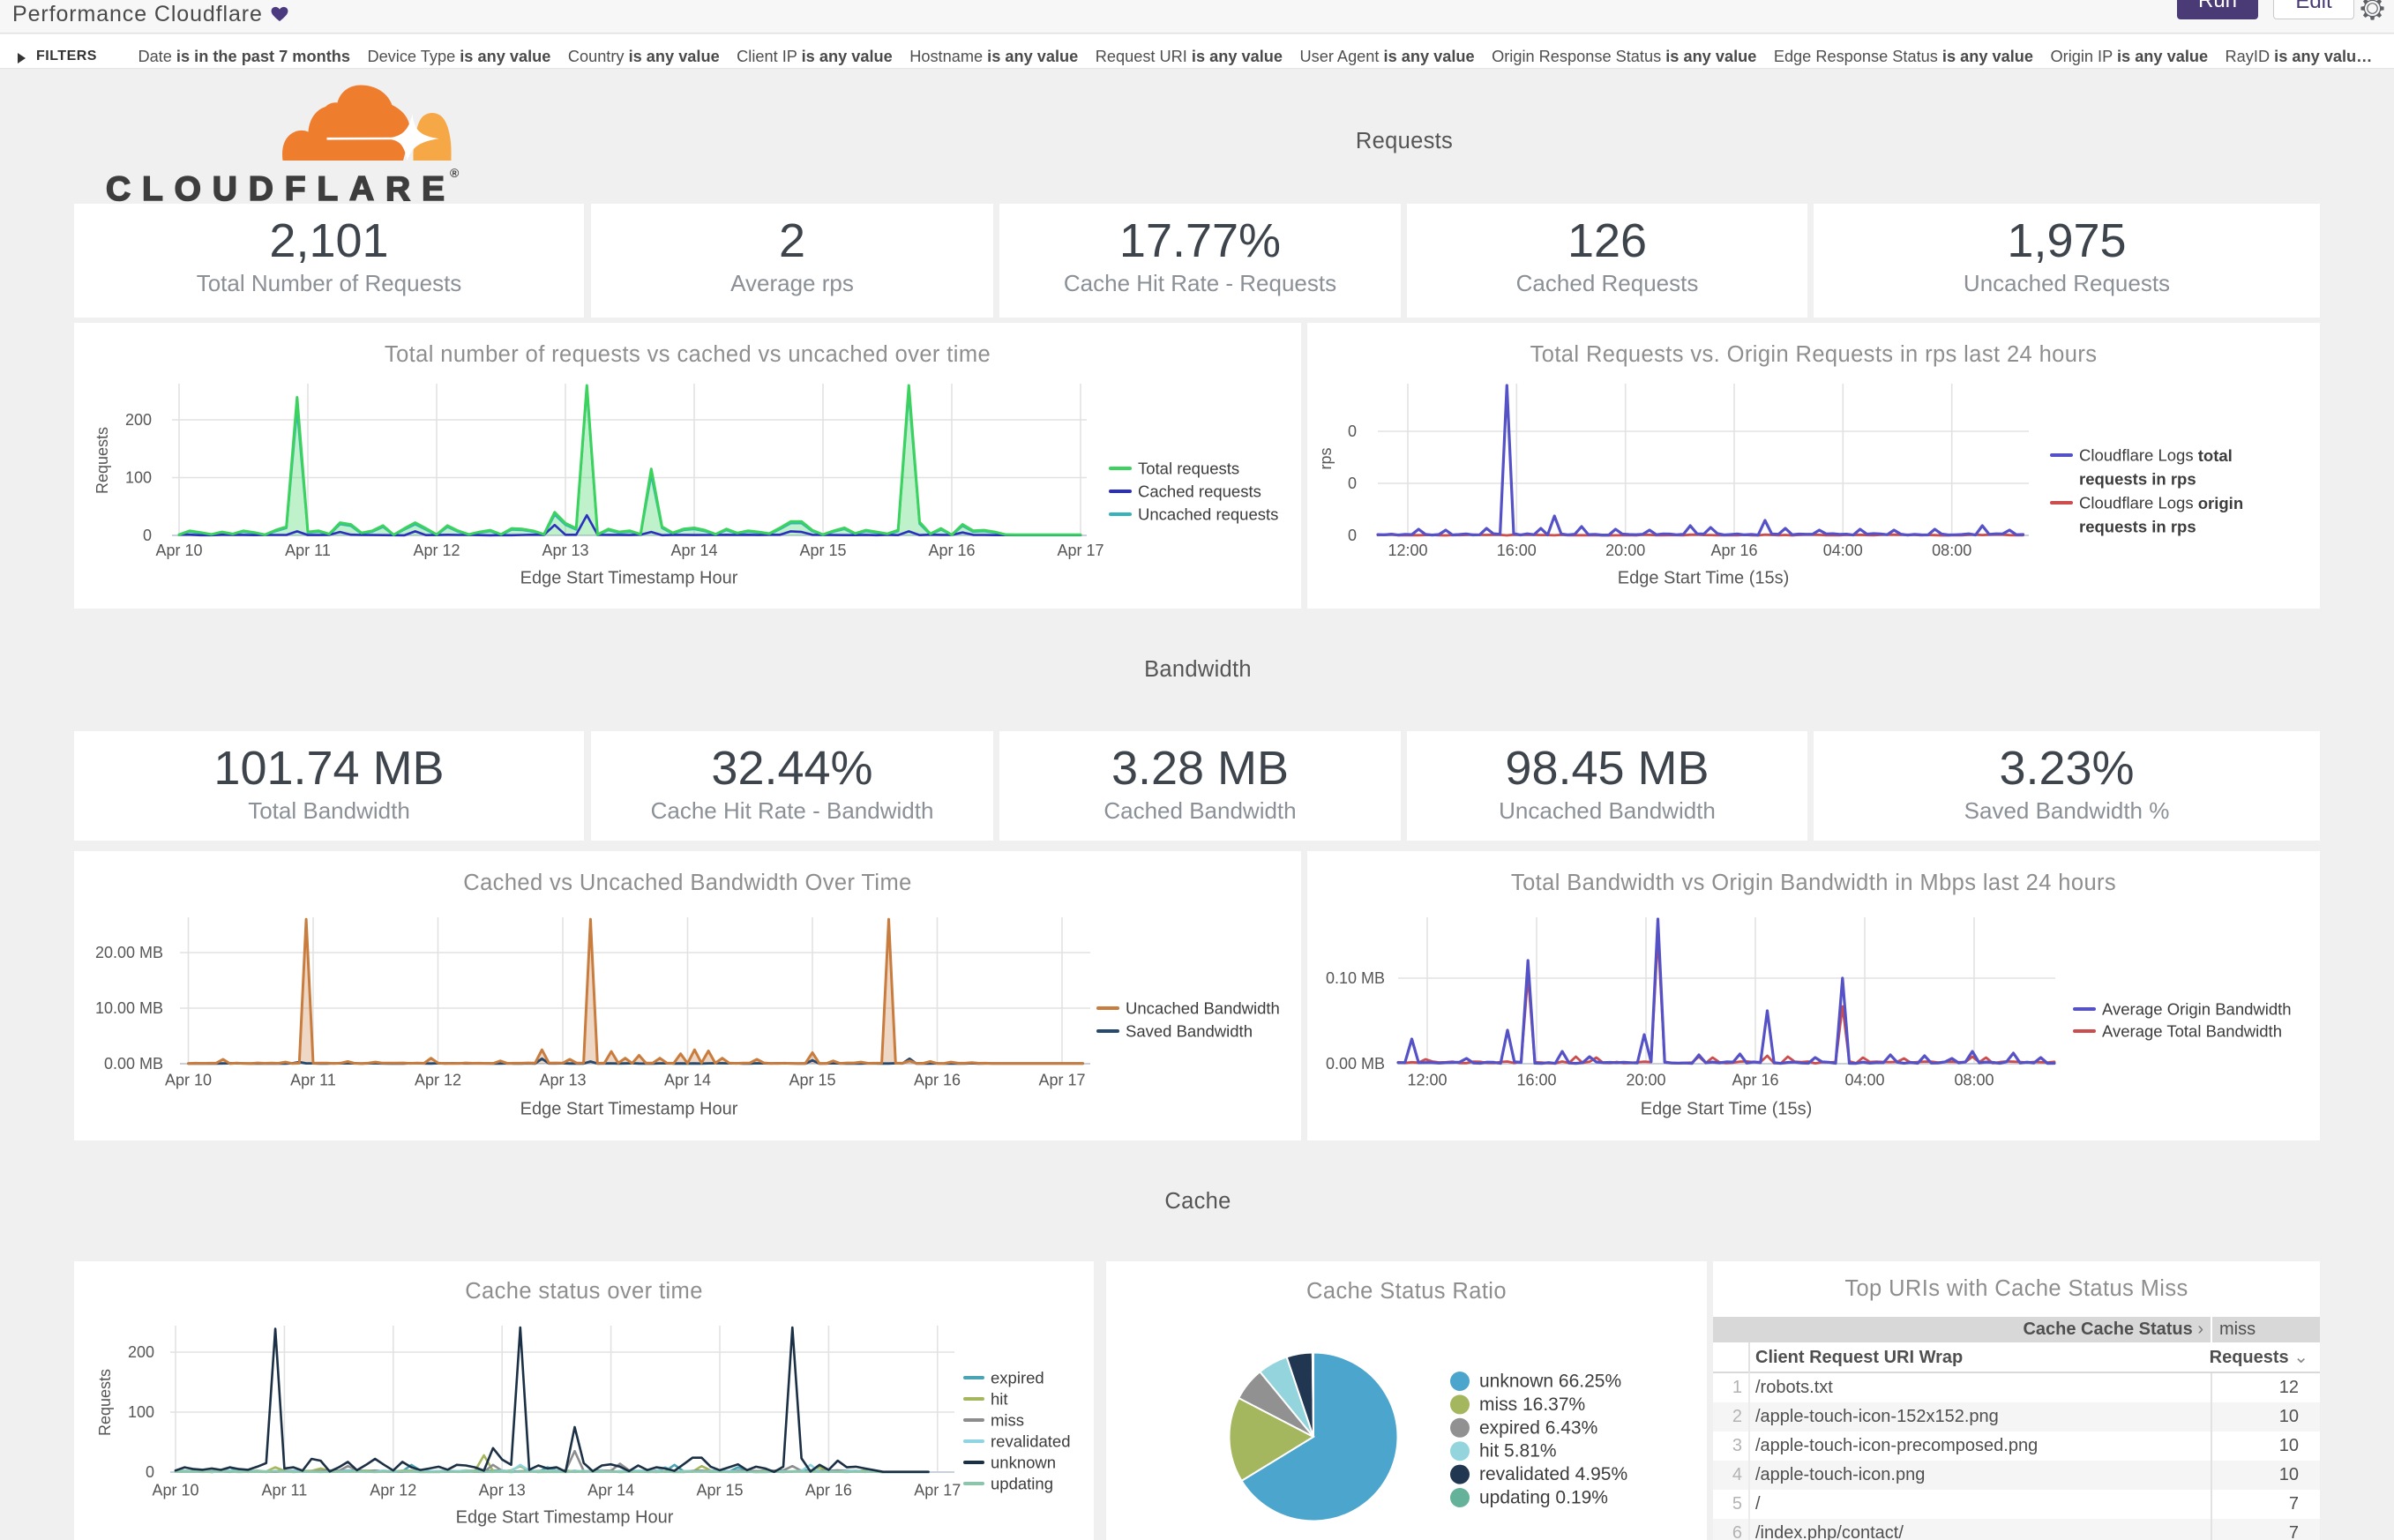 The image size is (2394, 1540). What do you see at coordinates (1017, 1378) in the screenshot?
I see `svg-text: expired` at bounding box center [1017, 1378].